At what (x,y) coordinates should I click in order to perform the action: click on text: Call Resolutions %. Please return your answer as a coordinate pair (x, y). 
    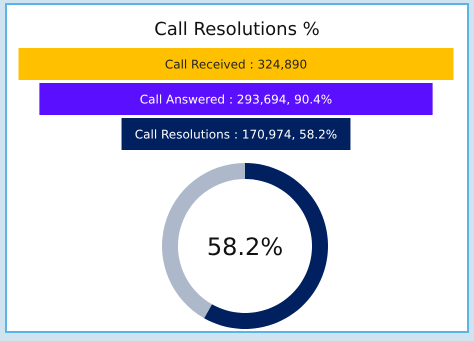
    Looking at the image, I should click on (237, 29).